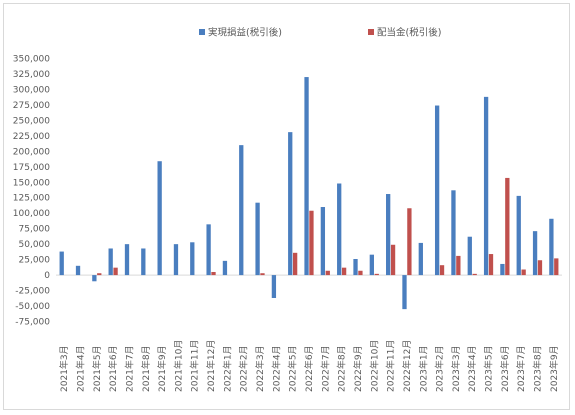  Describe the element at coordinates (293, 368) in the screenshot. I see `x-tick-label: 2022年5月` at that location.